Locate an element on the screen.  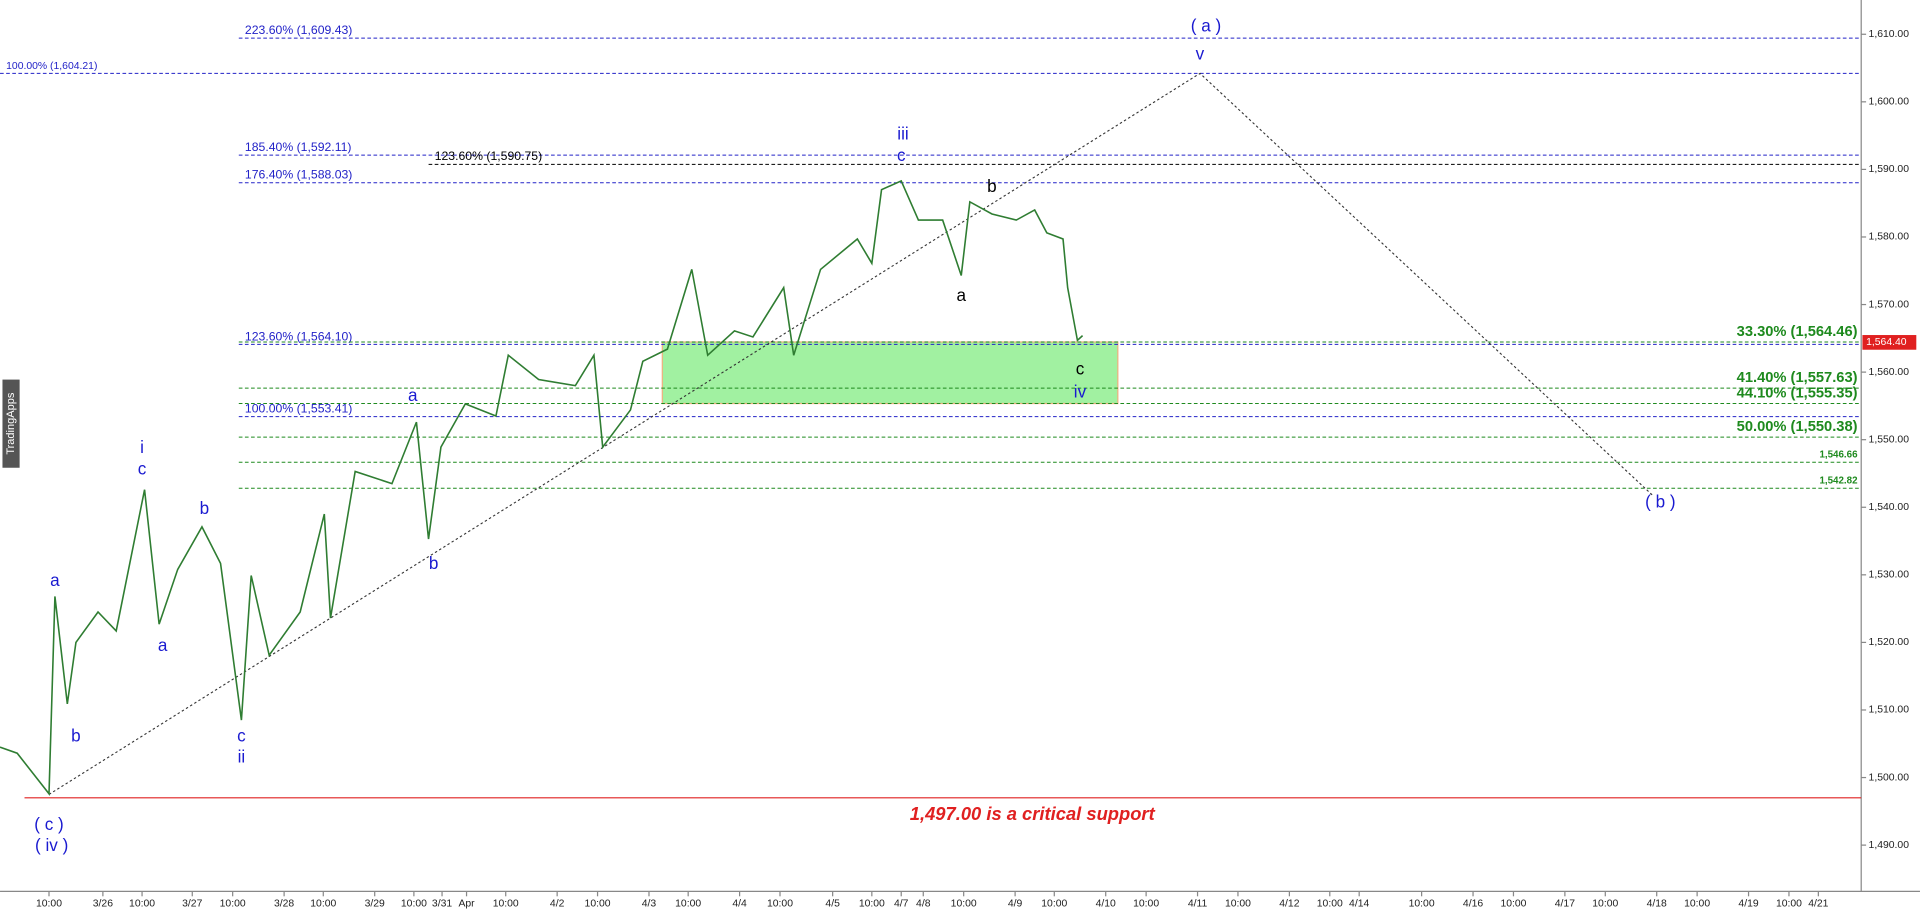
x-tick-label: 4/11 is located at coordinates (1198, 903).